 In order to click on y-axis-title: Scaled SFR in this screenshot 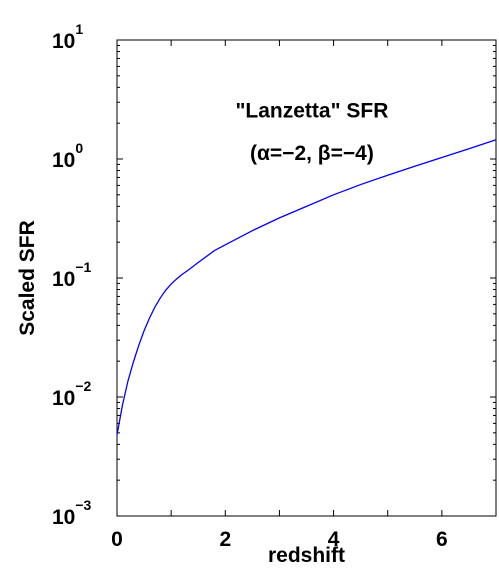, I will do `click(27, 278)`.